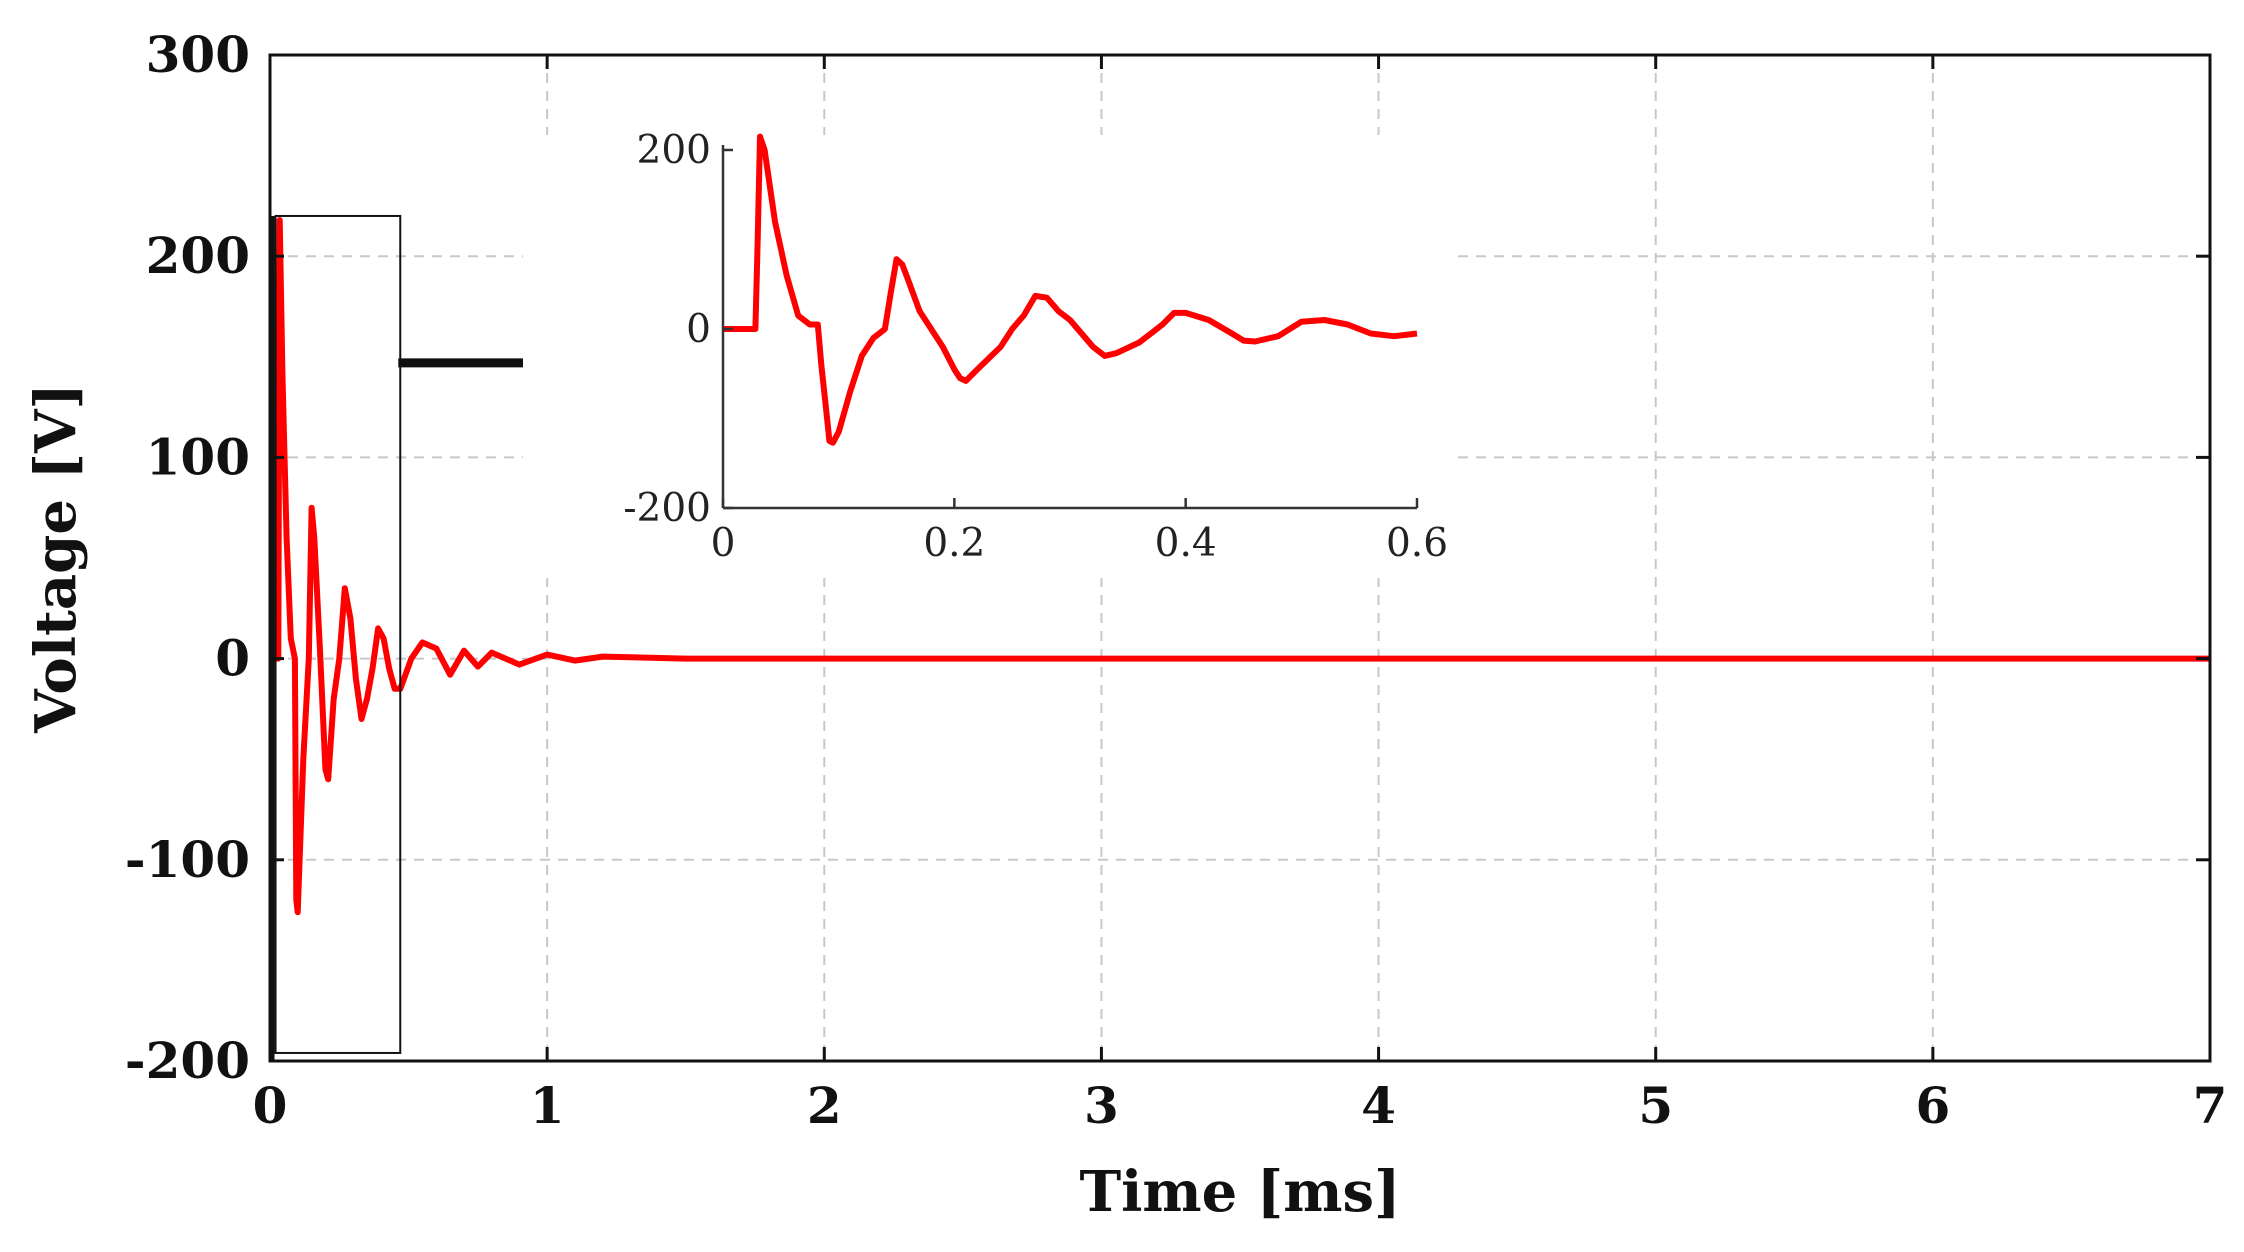 This screenshot has height=1252, width=2244. Describe the element at coordinates (198, 456) in the screenshot. I see `y-tick-label: 100` at that location.